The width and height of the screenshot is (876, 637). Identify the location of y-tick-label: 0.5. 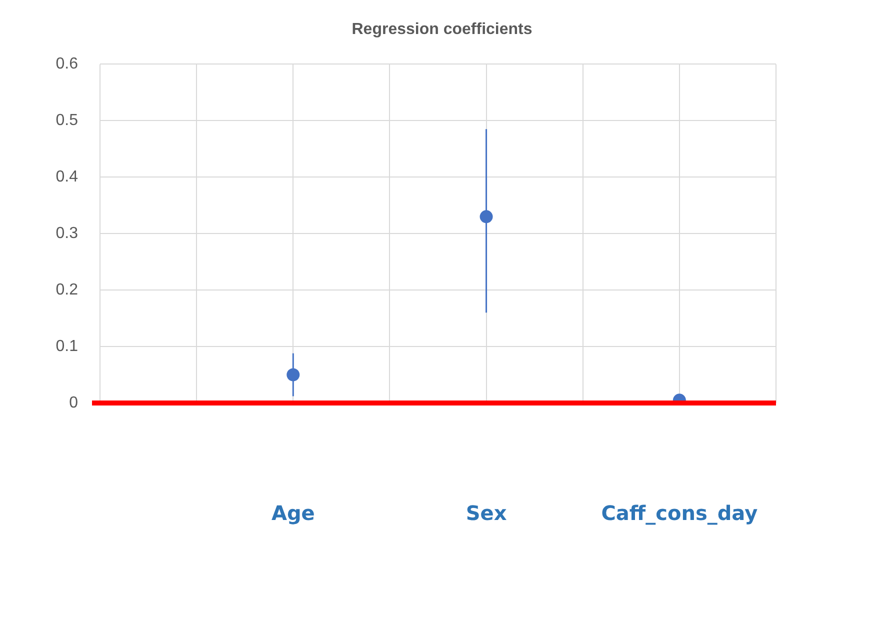
(67, 121).